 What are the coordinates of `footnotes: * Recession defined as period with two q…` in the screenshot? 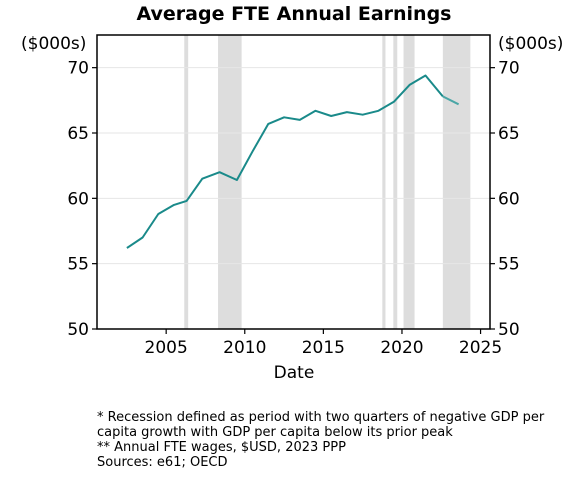 It's located at (332, 440).